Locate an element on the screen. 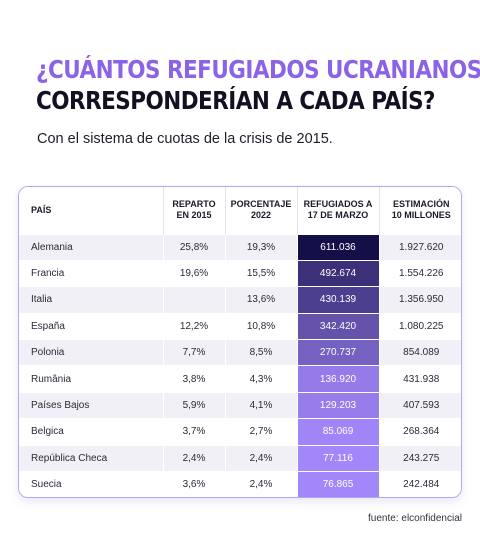 The height and width of the screenshot is (540, 480). table-cell-porcentaje: 8,5% is located at coordinates (260, 352).